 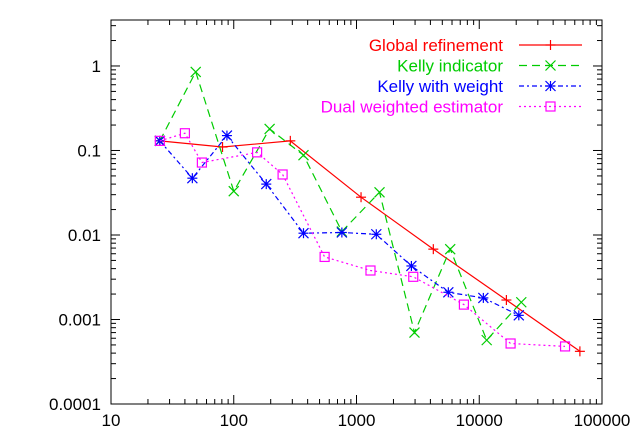 I want to click on legend-label: Kelly indicator, so click(x=450, y=66).